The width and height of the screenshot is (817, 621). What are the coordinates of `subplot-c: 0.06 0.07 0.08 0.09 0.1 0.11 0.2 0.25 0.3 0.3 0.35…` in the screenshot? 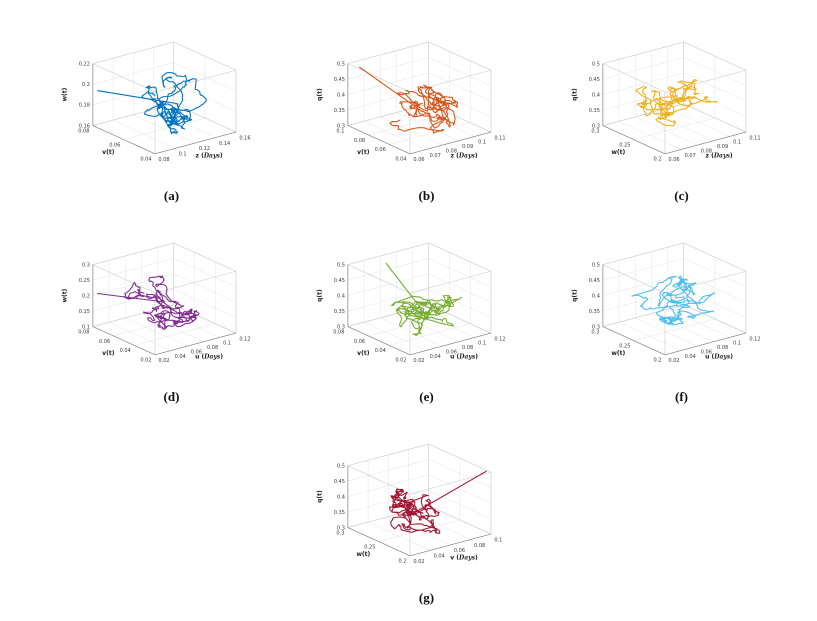 It's located at (681, 104).